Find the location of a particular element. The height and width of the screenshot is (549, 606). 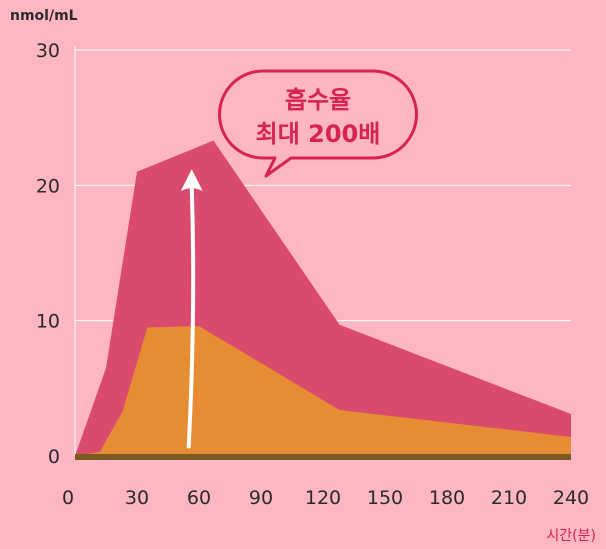

y-tick-0: 0 is located at coordinates (54, 457).